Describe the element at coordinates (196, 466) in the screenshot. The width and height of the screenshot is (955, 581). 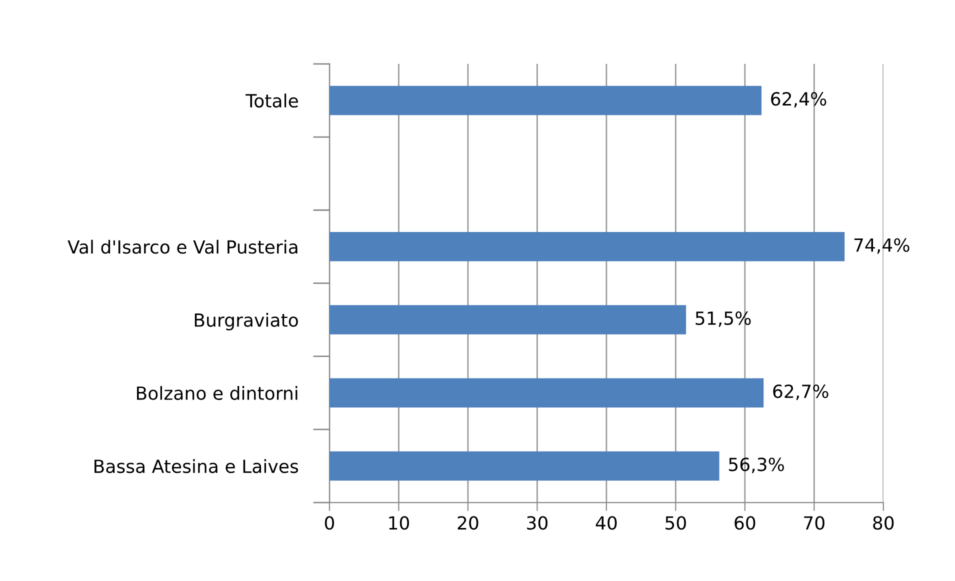
I see `y-tick-label: Bassa Atesina e Laives` at that location.